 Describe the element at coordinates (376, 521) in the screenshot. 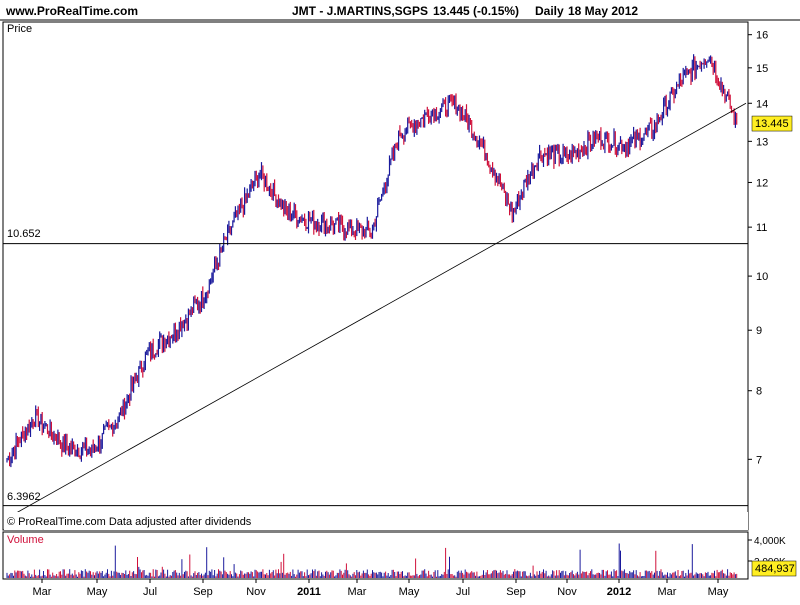

I see `footnote-bg` at that location.